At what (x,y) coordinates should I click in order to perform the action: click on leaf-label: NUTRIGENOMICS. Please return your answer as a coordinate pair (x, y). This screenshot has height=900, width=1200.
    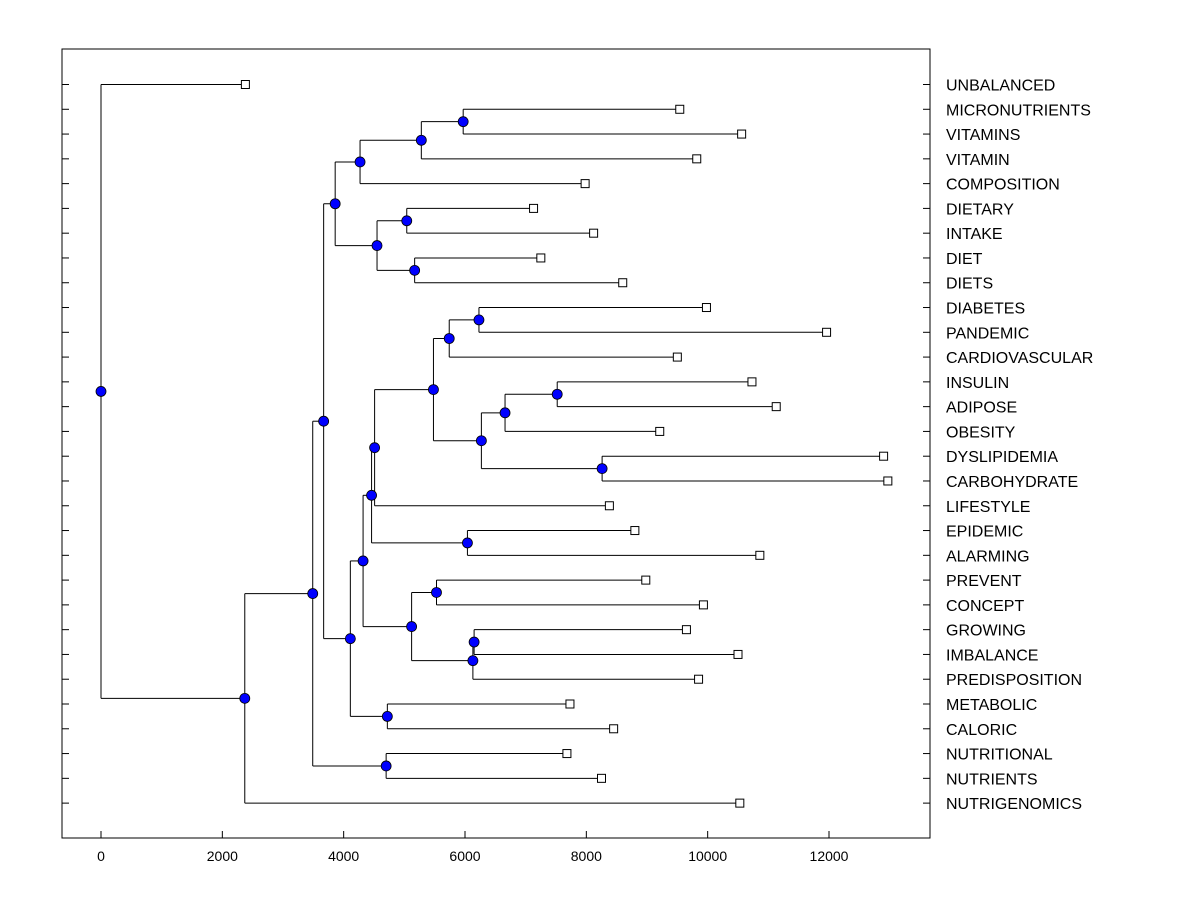
    Looking at the image, I should click on (1014, 804).